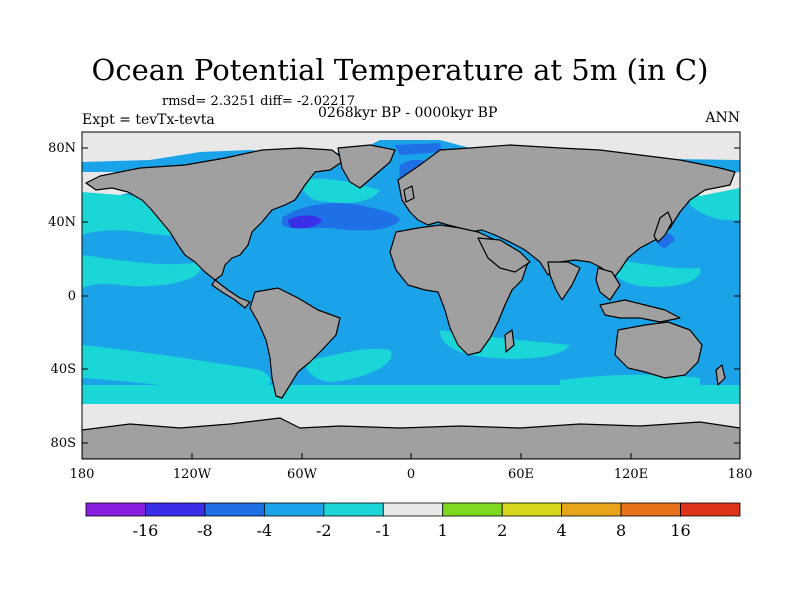 The width and height of the screenshot is (800, 600). What do you see at coordinates (205, 530) in the screenshot?
I see `colorbar-label: -8` at bounding box center [205, 530].